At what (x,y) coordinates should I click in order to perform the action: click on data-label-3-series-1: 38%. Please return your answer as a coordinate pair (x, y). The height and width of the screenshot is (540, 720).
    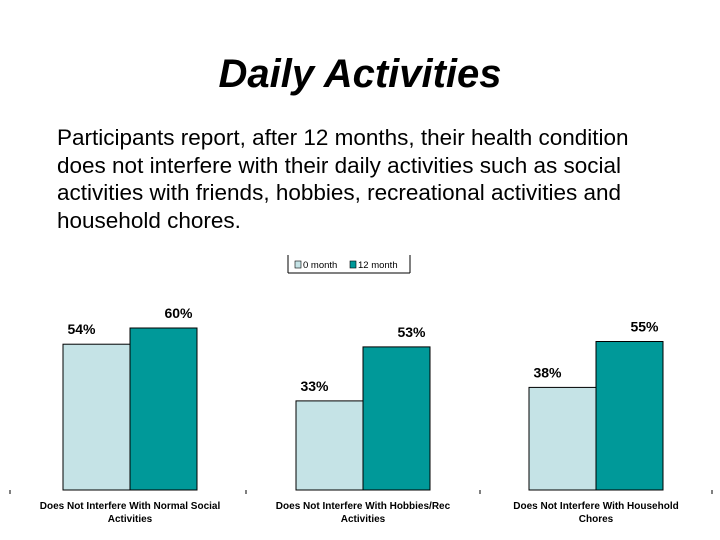
    Looking at the image, I should click on (547, 372).